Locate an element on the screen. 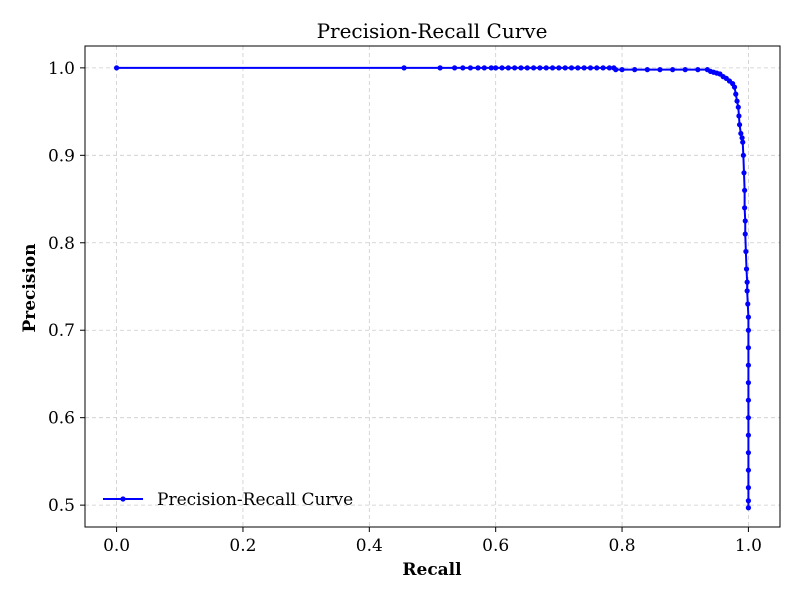 The image size is (800, 600). x-tick-label: 0.0 is located at coordinates (116, 546).